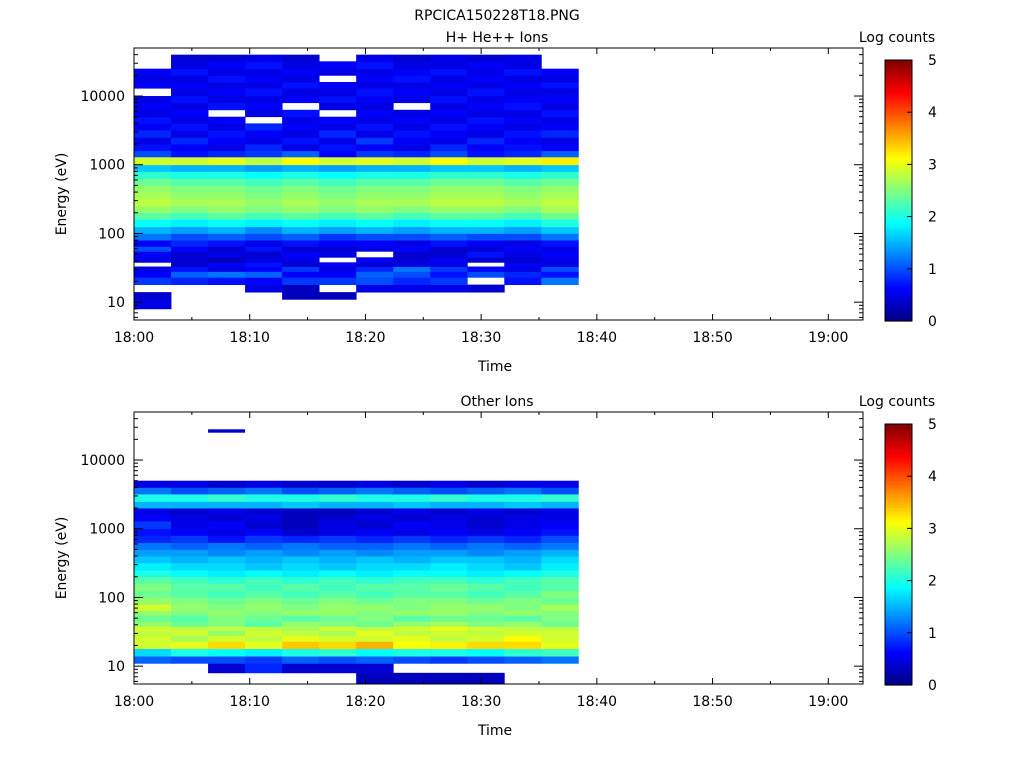 The image size is (1024, 768). Describe the element at coordinates (102, 97) in the screenshot. I see `y-tick-label: 10000` at that location.